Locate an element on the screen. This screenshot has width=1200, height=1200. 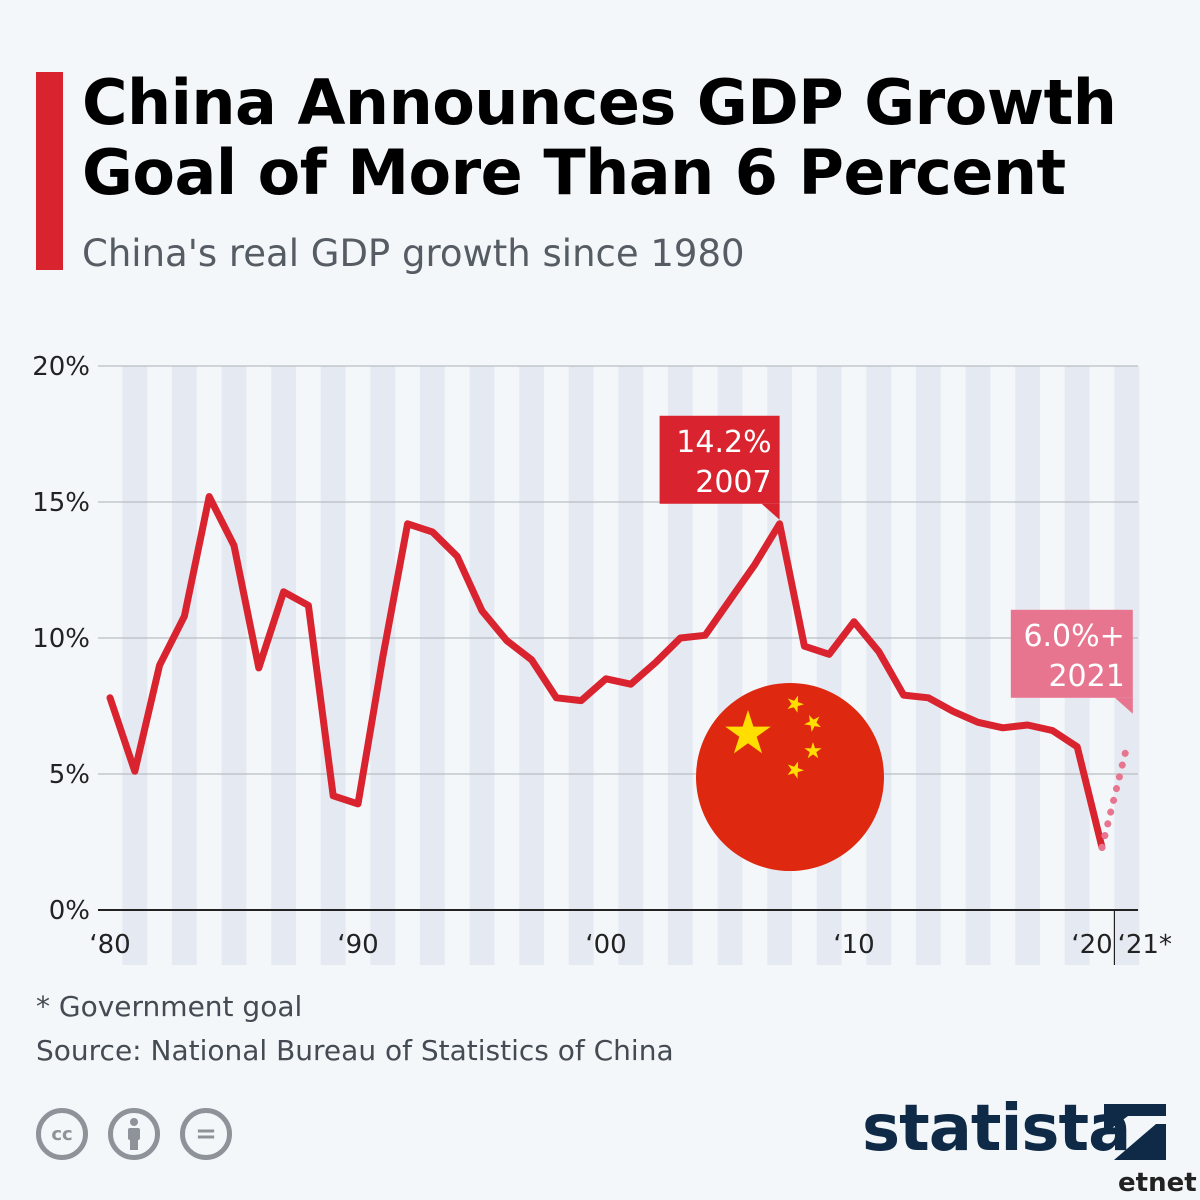
x-tick-label: ‘80 is located at coordinates (109, 945).